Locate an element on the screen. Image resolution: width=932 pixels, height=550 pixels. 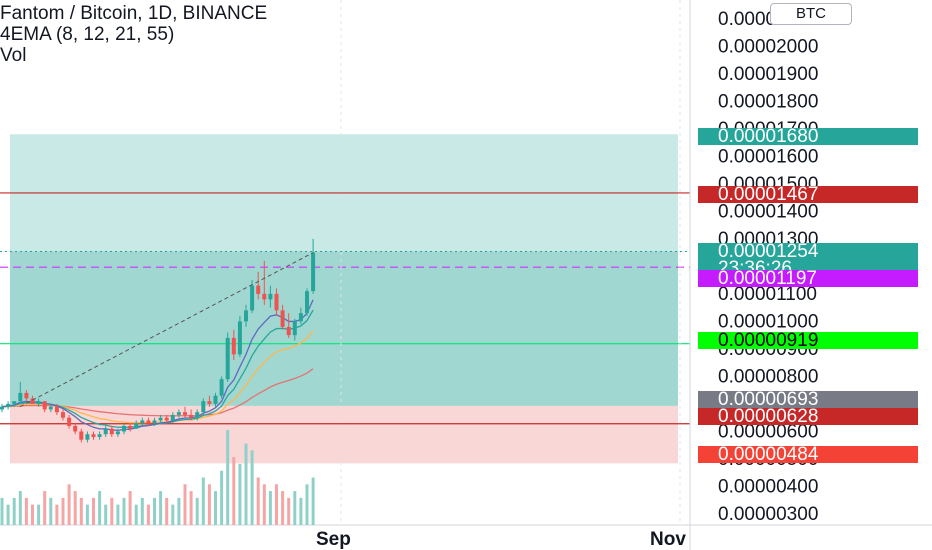
ema-8-line is located at coordinates (157, 365).